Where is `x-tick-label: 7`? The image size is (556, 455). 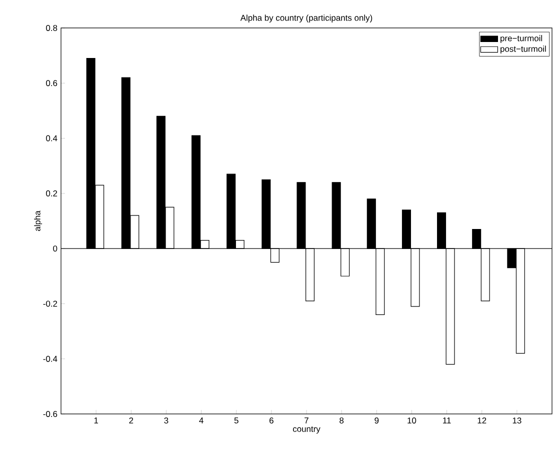
x-tick-label: 7 is located at coordinates (306, 421).